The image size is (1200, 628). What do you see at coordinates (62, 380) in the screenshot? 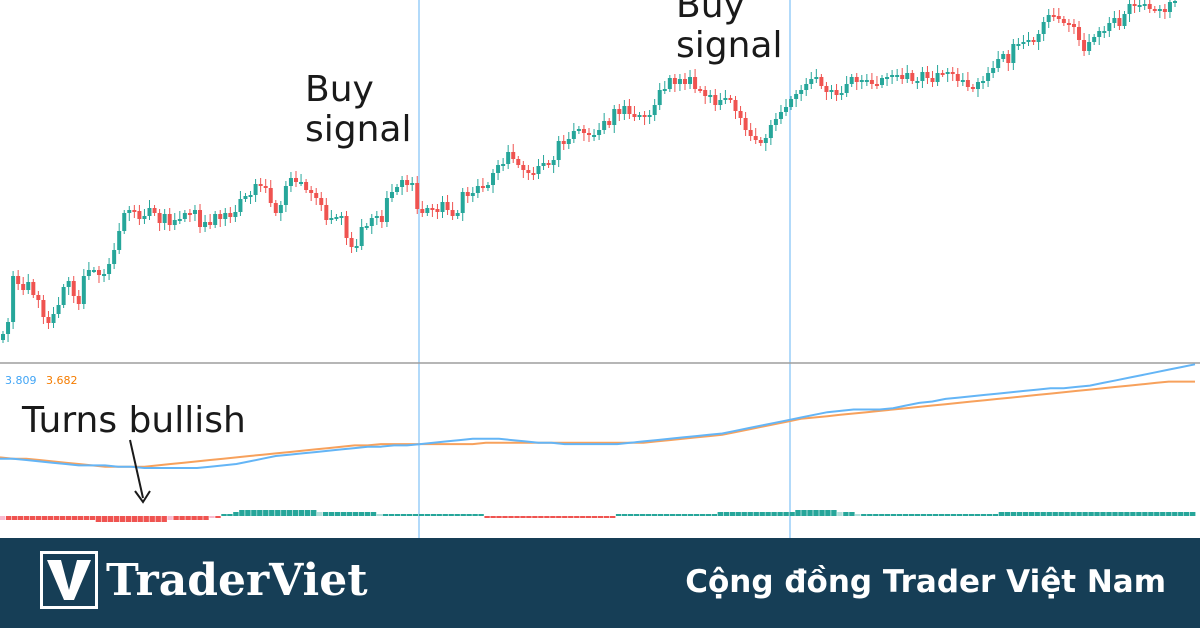
I see `slow-value: 3.682` at bounding box center [62, 380].